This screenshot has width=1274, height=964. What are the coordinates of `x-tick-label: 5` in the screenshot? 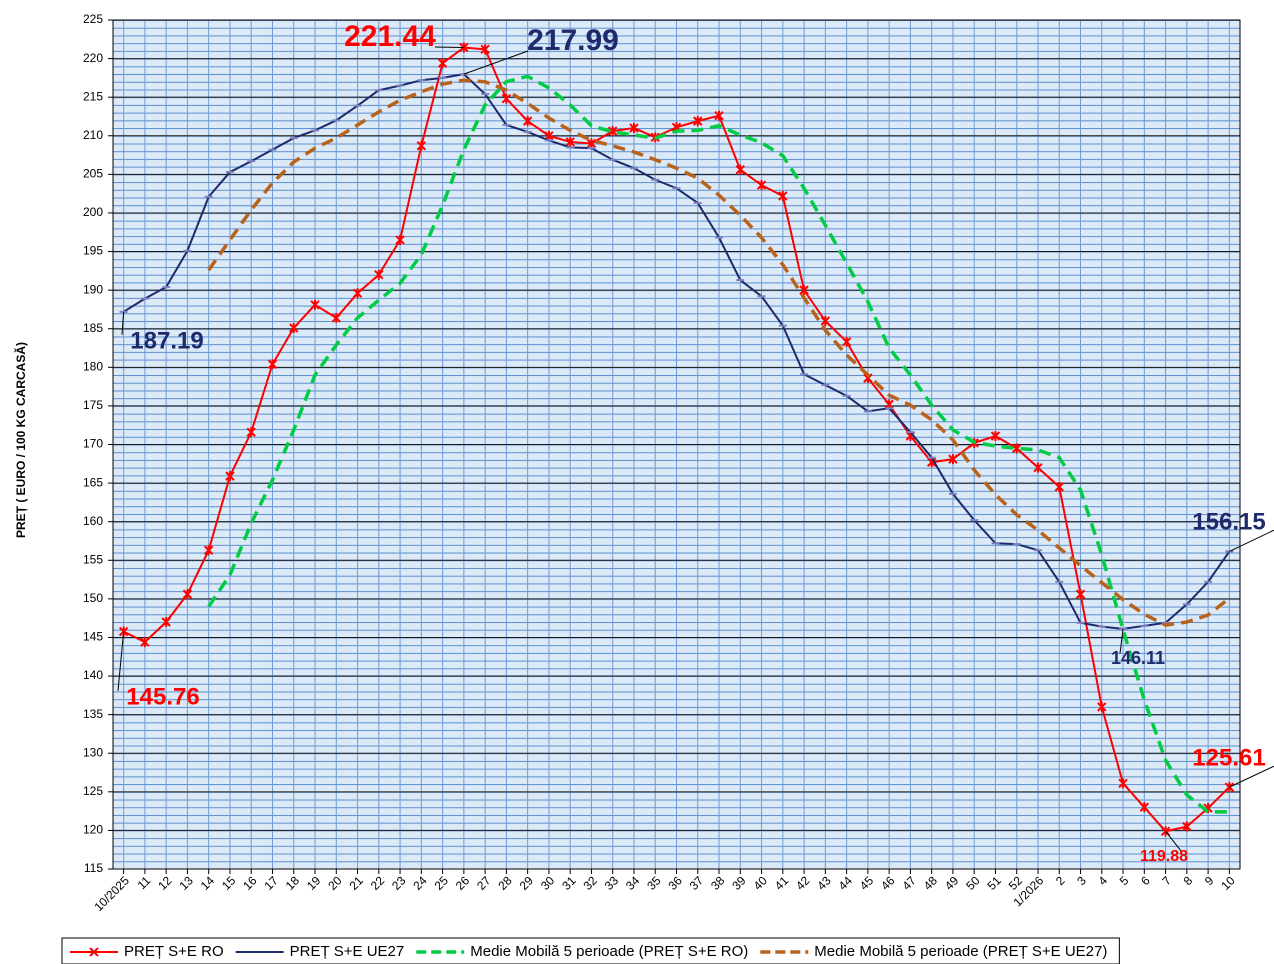 It's located at (1124, 880).